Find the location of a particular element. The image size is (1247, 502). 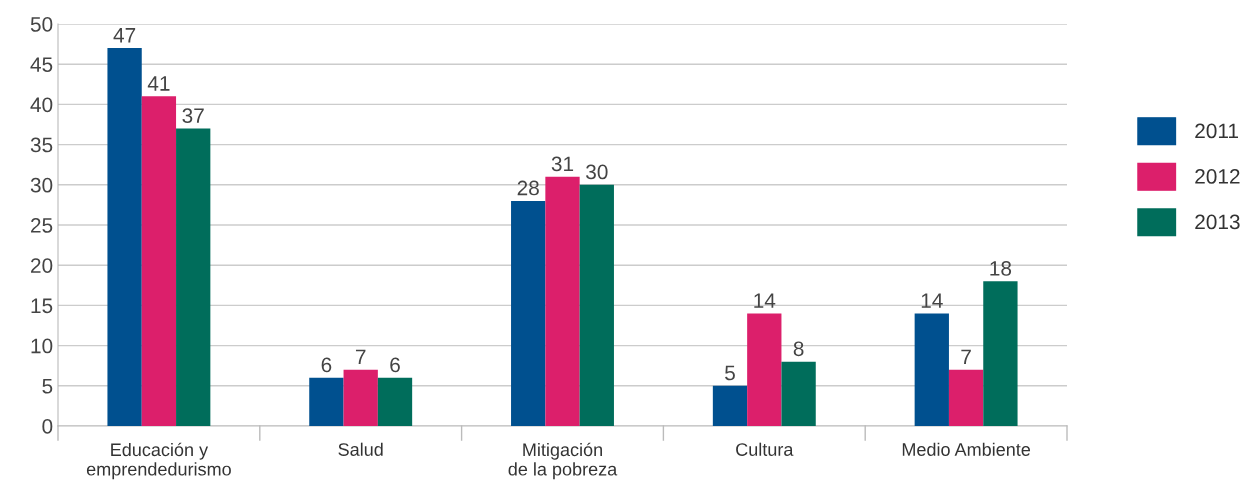

data-label: 41 is located at coordinates (158, 83).